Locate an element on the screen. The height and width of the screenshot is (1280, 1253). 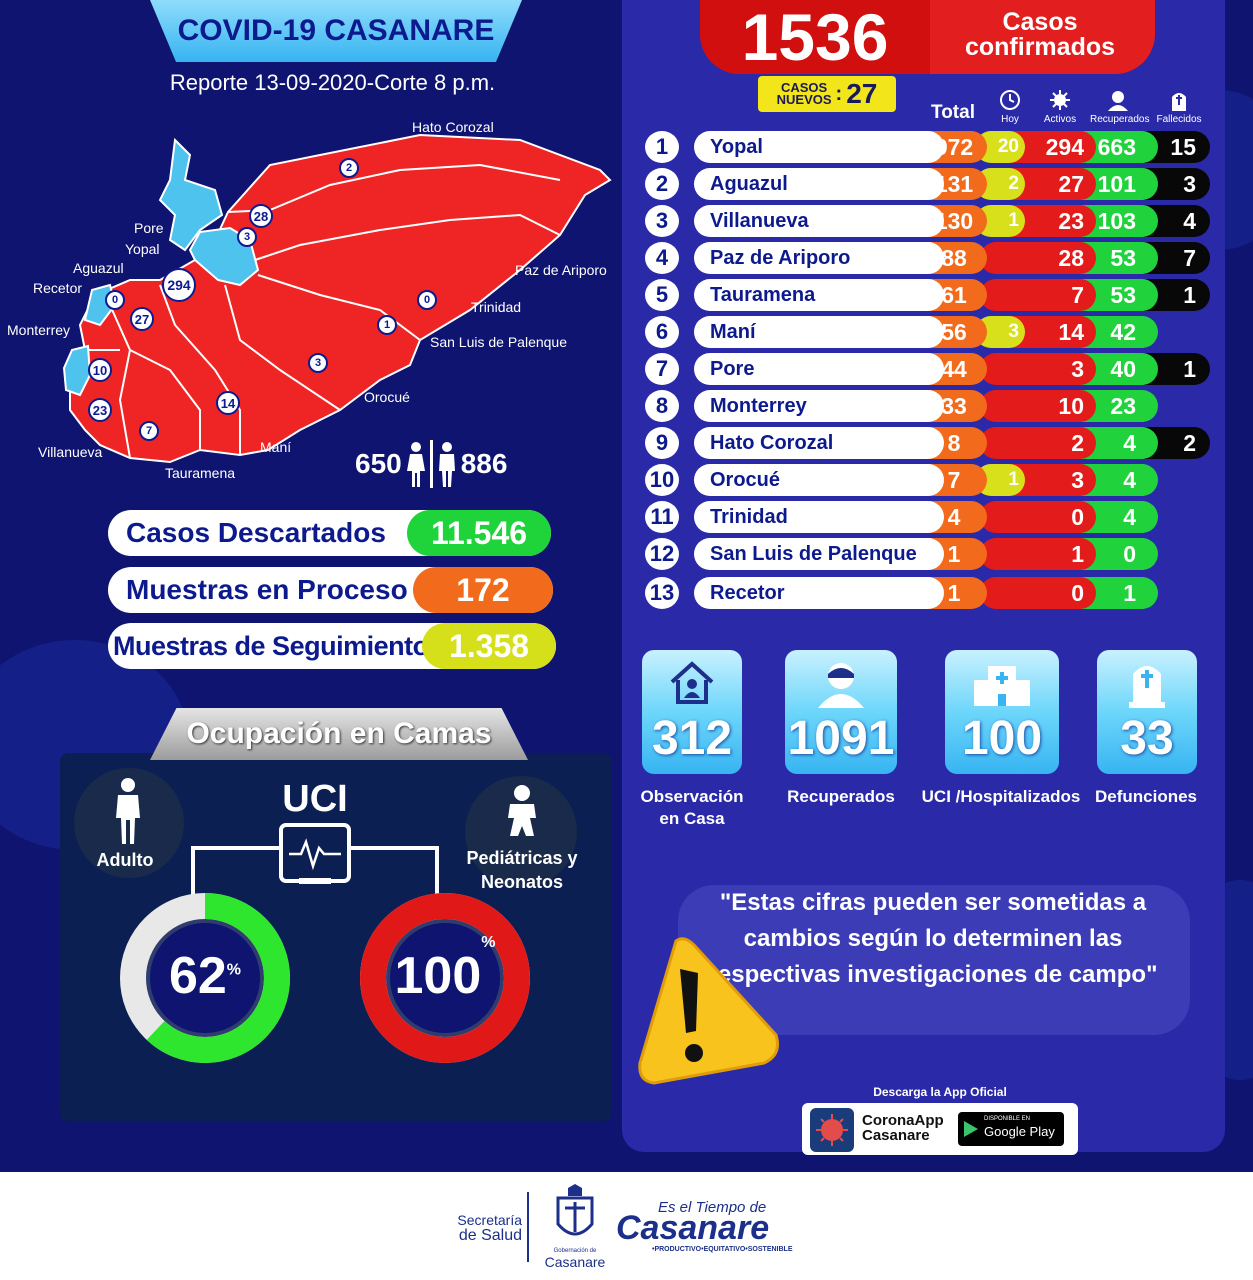
table-row: 8 23 10 33 Monterrey is located at coordinates (930, 406).